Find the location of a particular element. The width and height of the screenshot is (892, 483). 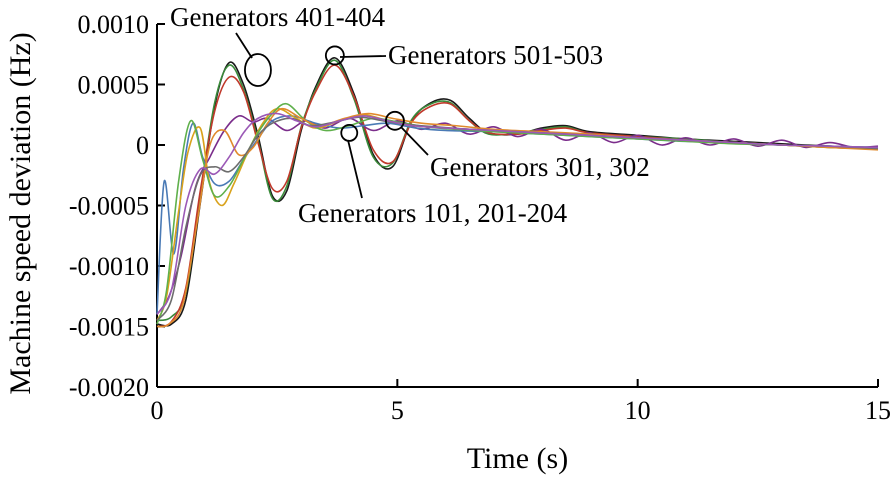

x-tick-label: 15 is located at coordinates (878, 410).